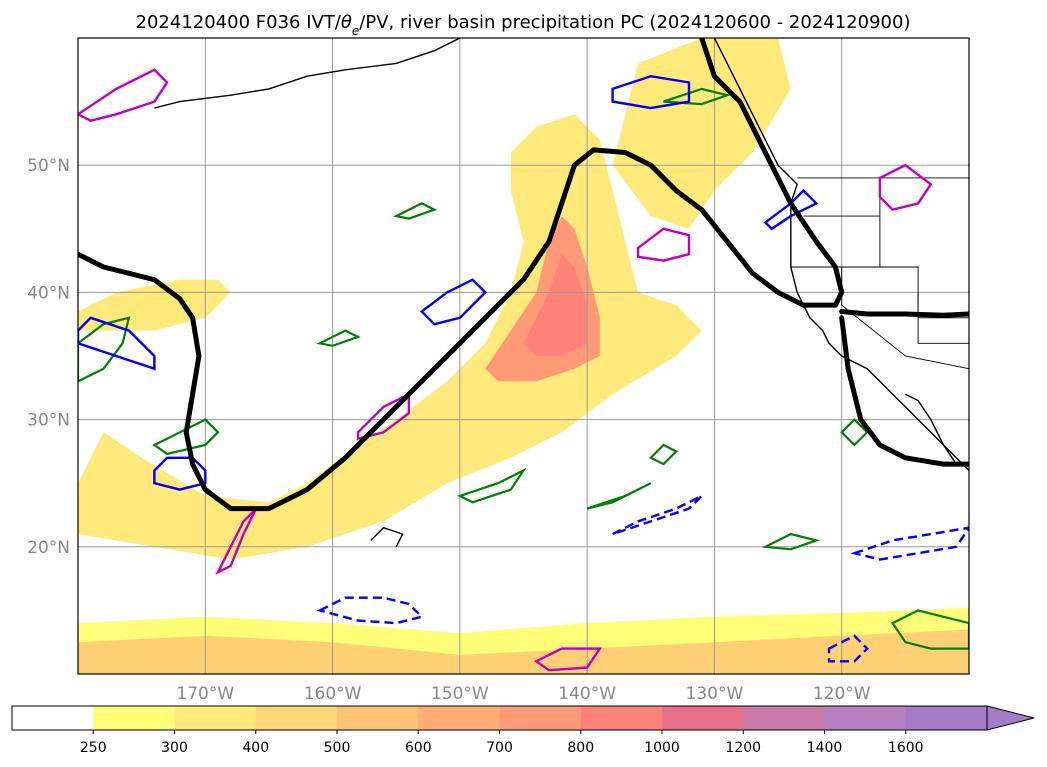  Describe the element at coordinates (174, 748) in the screenshot. I see `colorbar-label: 300` at that location.